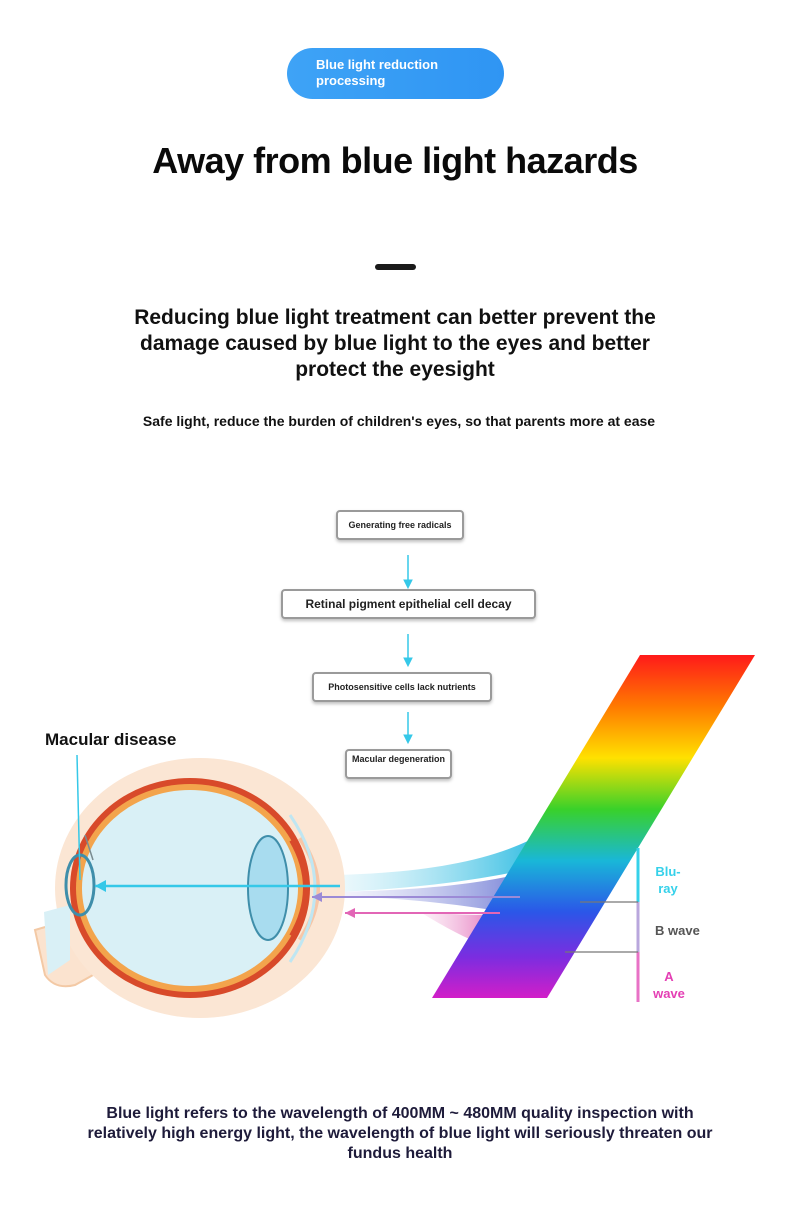 Image resolution: width=790 pixels, height=1231 pixels. What do you see at coordinates (669, 985) in the screenshot?
I see `a-wave-label: A wave` at bounding box center [669, 985].